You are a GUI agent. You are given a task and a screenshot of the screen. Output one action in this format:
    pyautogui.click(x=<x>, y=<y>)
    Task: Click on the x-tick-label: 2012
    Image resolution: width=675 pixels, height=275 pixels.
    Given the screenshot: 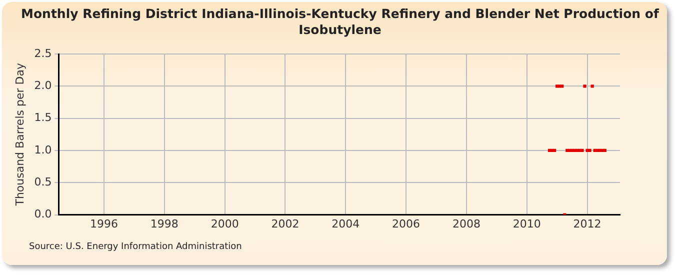 What is the action you would take?
    pyautogui.click(x=587, y=223)
    